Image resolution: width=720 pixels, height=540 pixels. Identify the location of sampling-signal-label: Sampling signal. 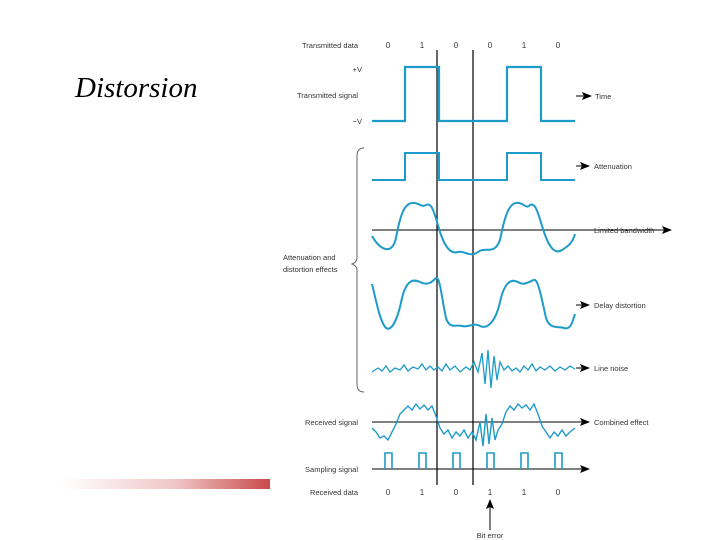
(331, 469).